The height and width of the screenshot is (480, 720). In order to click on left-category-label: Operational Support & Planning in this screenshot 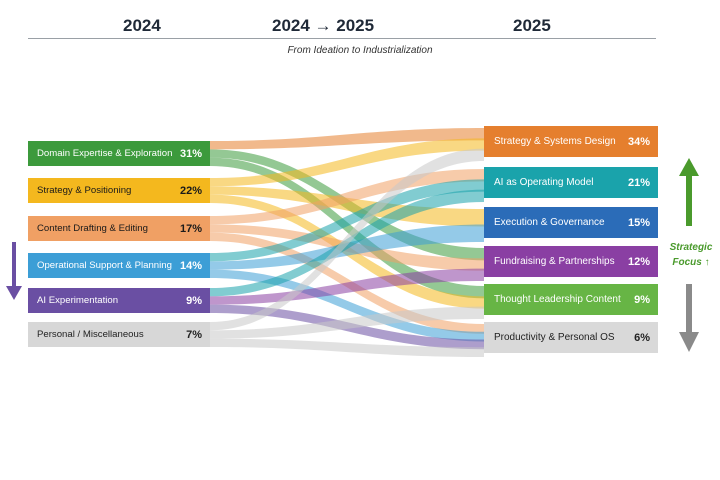, I will do `click(104, 265)`.